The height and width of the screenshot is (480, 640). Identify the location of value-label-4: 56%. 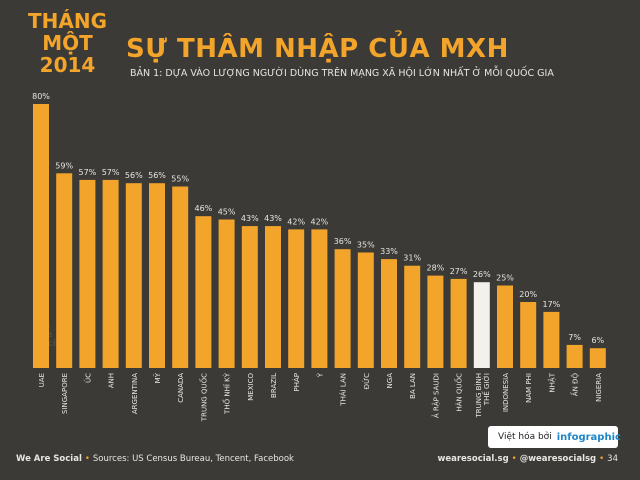
(134, 175).